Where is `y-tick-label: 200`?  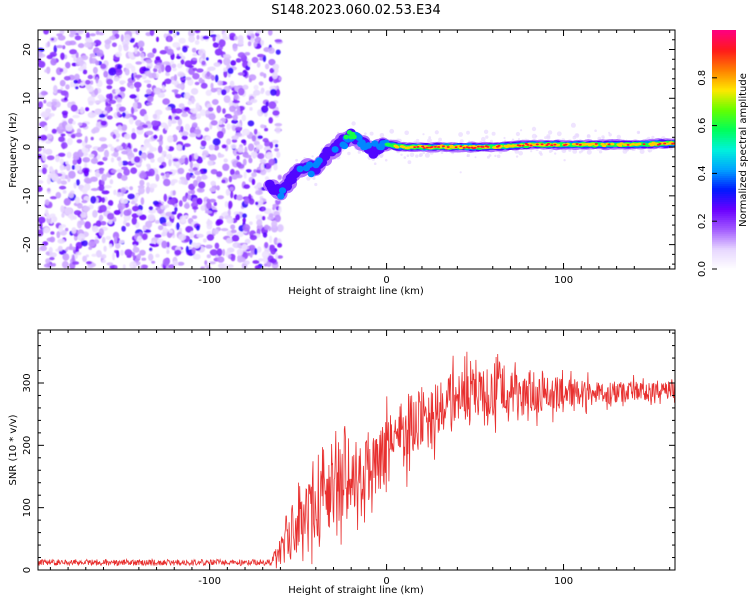 y-tick-label: 200 is located at coordinates (27, 445).